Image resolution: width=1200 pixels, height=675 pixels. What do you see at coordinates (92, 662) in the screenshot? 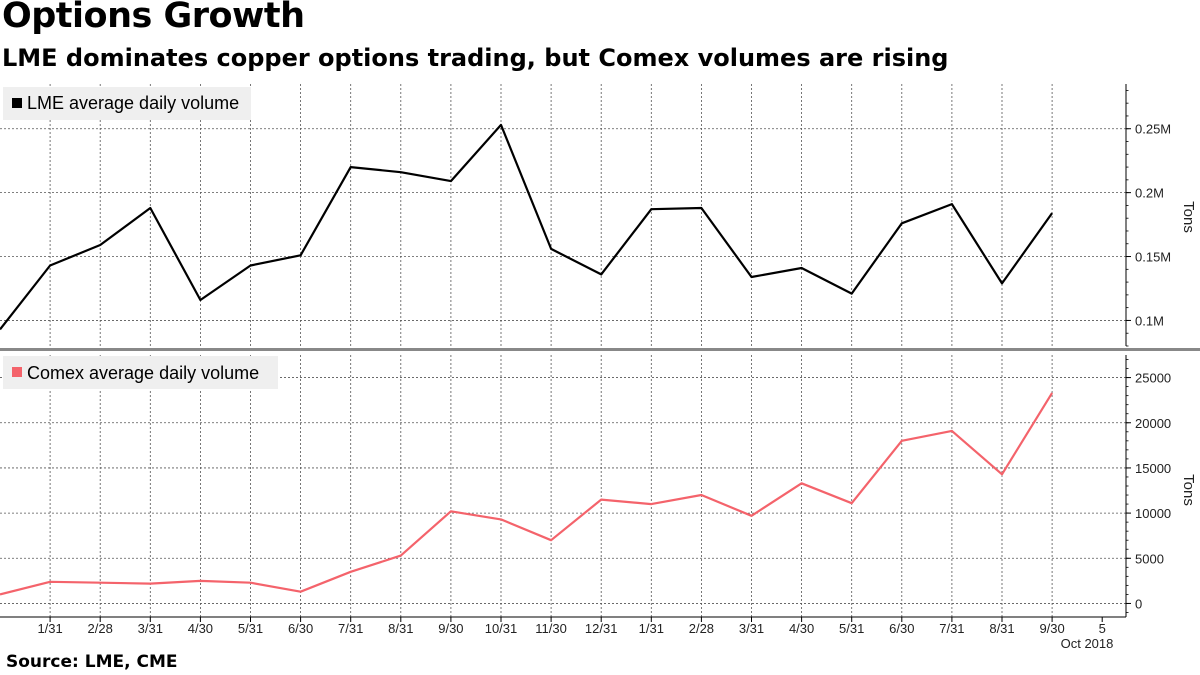
I see `source-note: Source: LME, CME` at bounding box center [92, 662].